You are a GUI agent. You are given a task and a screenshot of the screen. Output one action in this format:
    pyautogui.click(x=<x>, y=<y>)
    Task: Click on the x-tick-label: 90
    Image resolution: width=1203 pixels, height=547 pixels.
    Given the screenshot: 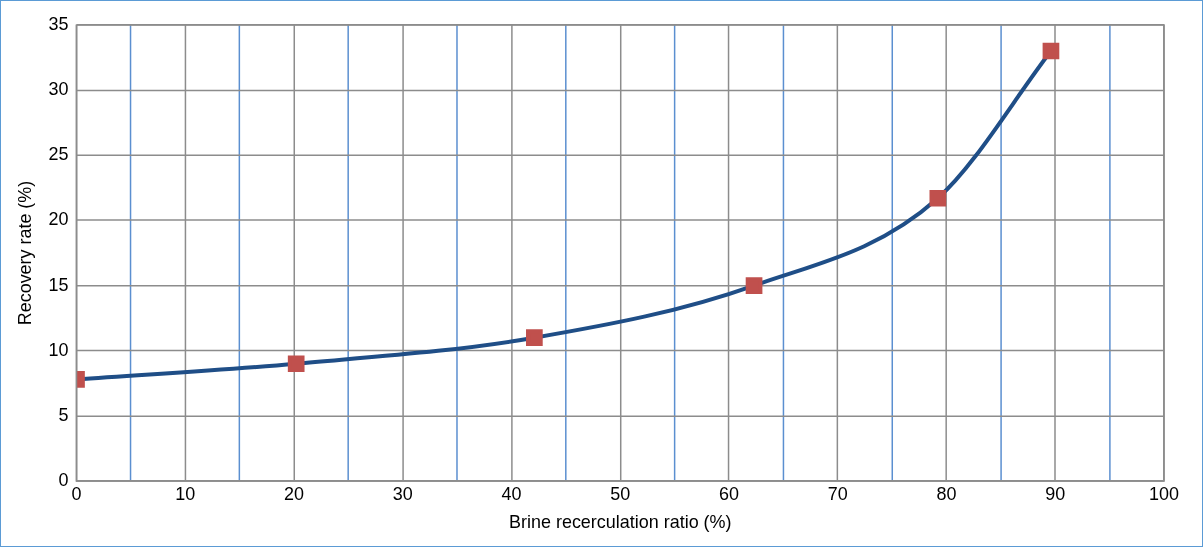 What is the action you would take?
    pyautogui.click(x=1055, y=493)
    